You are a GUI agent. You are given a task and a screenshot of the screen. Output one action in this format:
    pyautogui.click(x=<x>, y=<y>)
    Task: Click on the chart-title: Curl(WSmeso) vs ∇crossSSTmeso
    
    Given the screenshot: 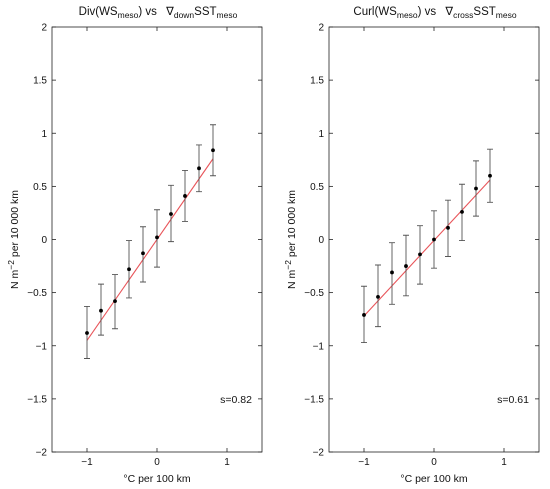 What is the action you would take?
    pyautogui.click(x=434, y=13)
    